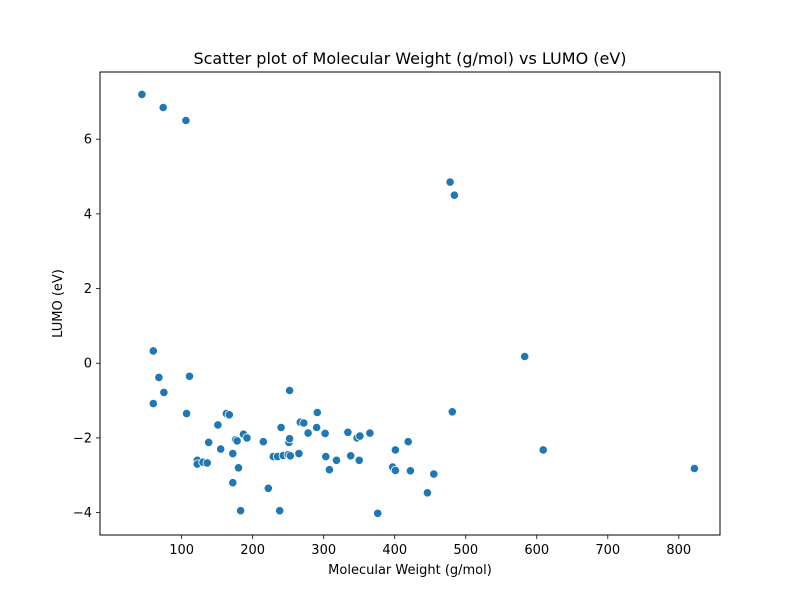 The image size is (800, 600). What do you see at coordinates (678, 550) in the screenshot?
I see `x-tick-label: 800` at bounding box center [678, 550].